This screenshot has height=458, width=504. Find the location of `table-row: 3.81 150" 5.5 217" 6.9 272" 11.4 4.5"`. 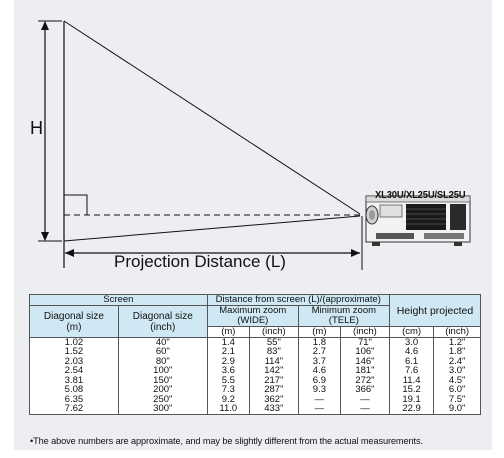

table-row: 3.81 150" 5.5 217" 6.9 272" 11.4 4.5" is located at coordinates (255, 380).